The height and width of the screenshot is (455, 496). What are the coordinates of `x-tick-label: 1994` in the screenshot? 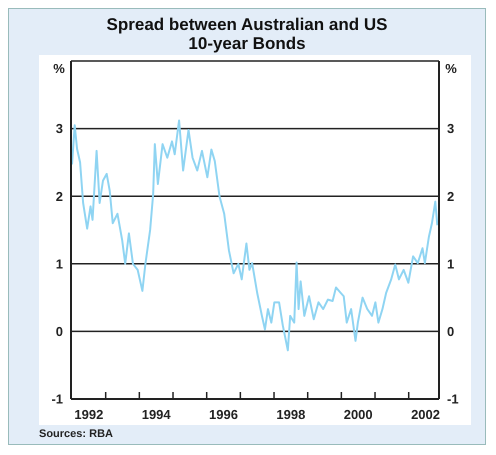 It's located at (157, 414).